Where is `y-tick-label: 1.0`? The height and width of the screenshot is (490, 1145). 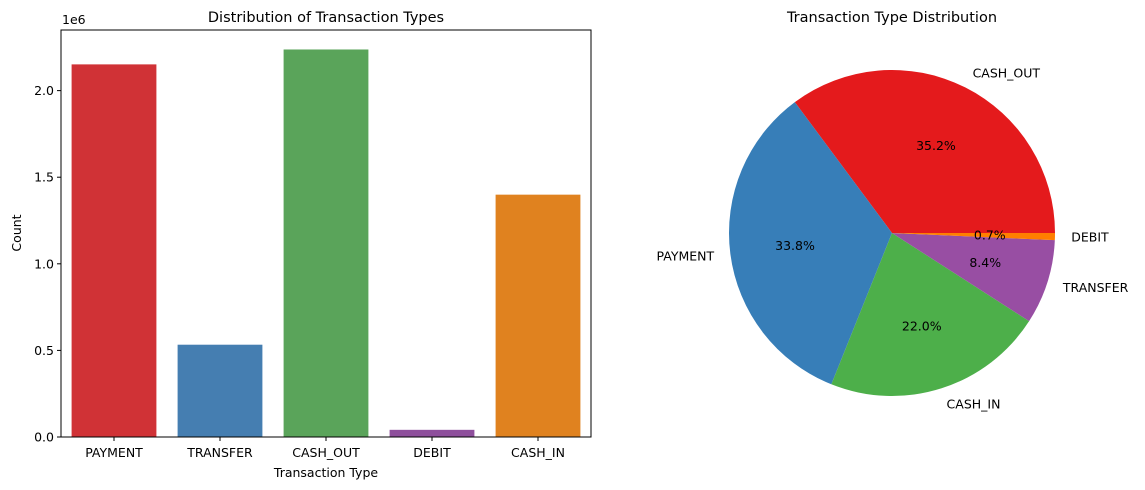
y-tick-label: 1.0 is located at coordinates (44, 263).